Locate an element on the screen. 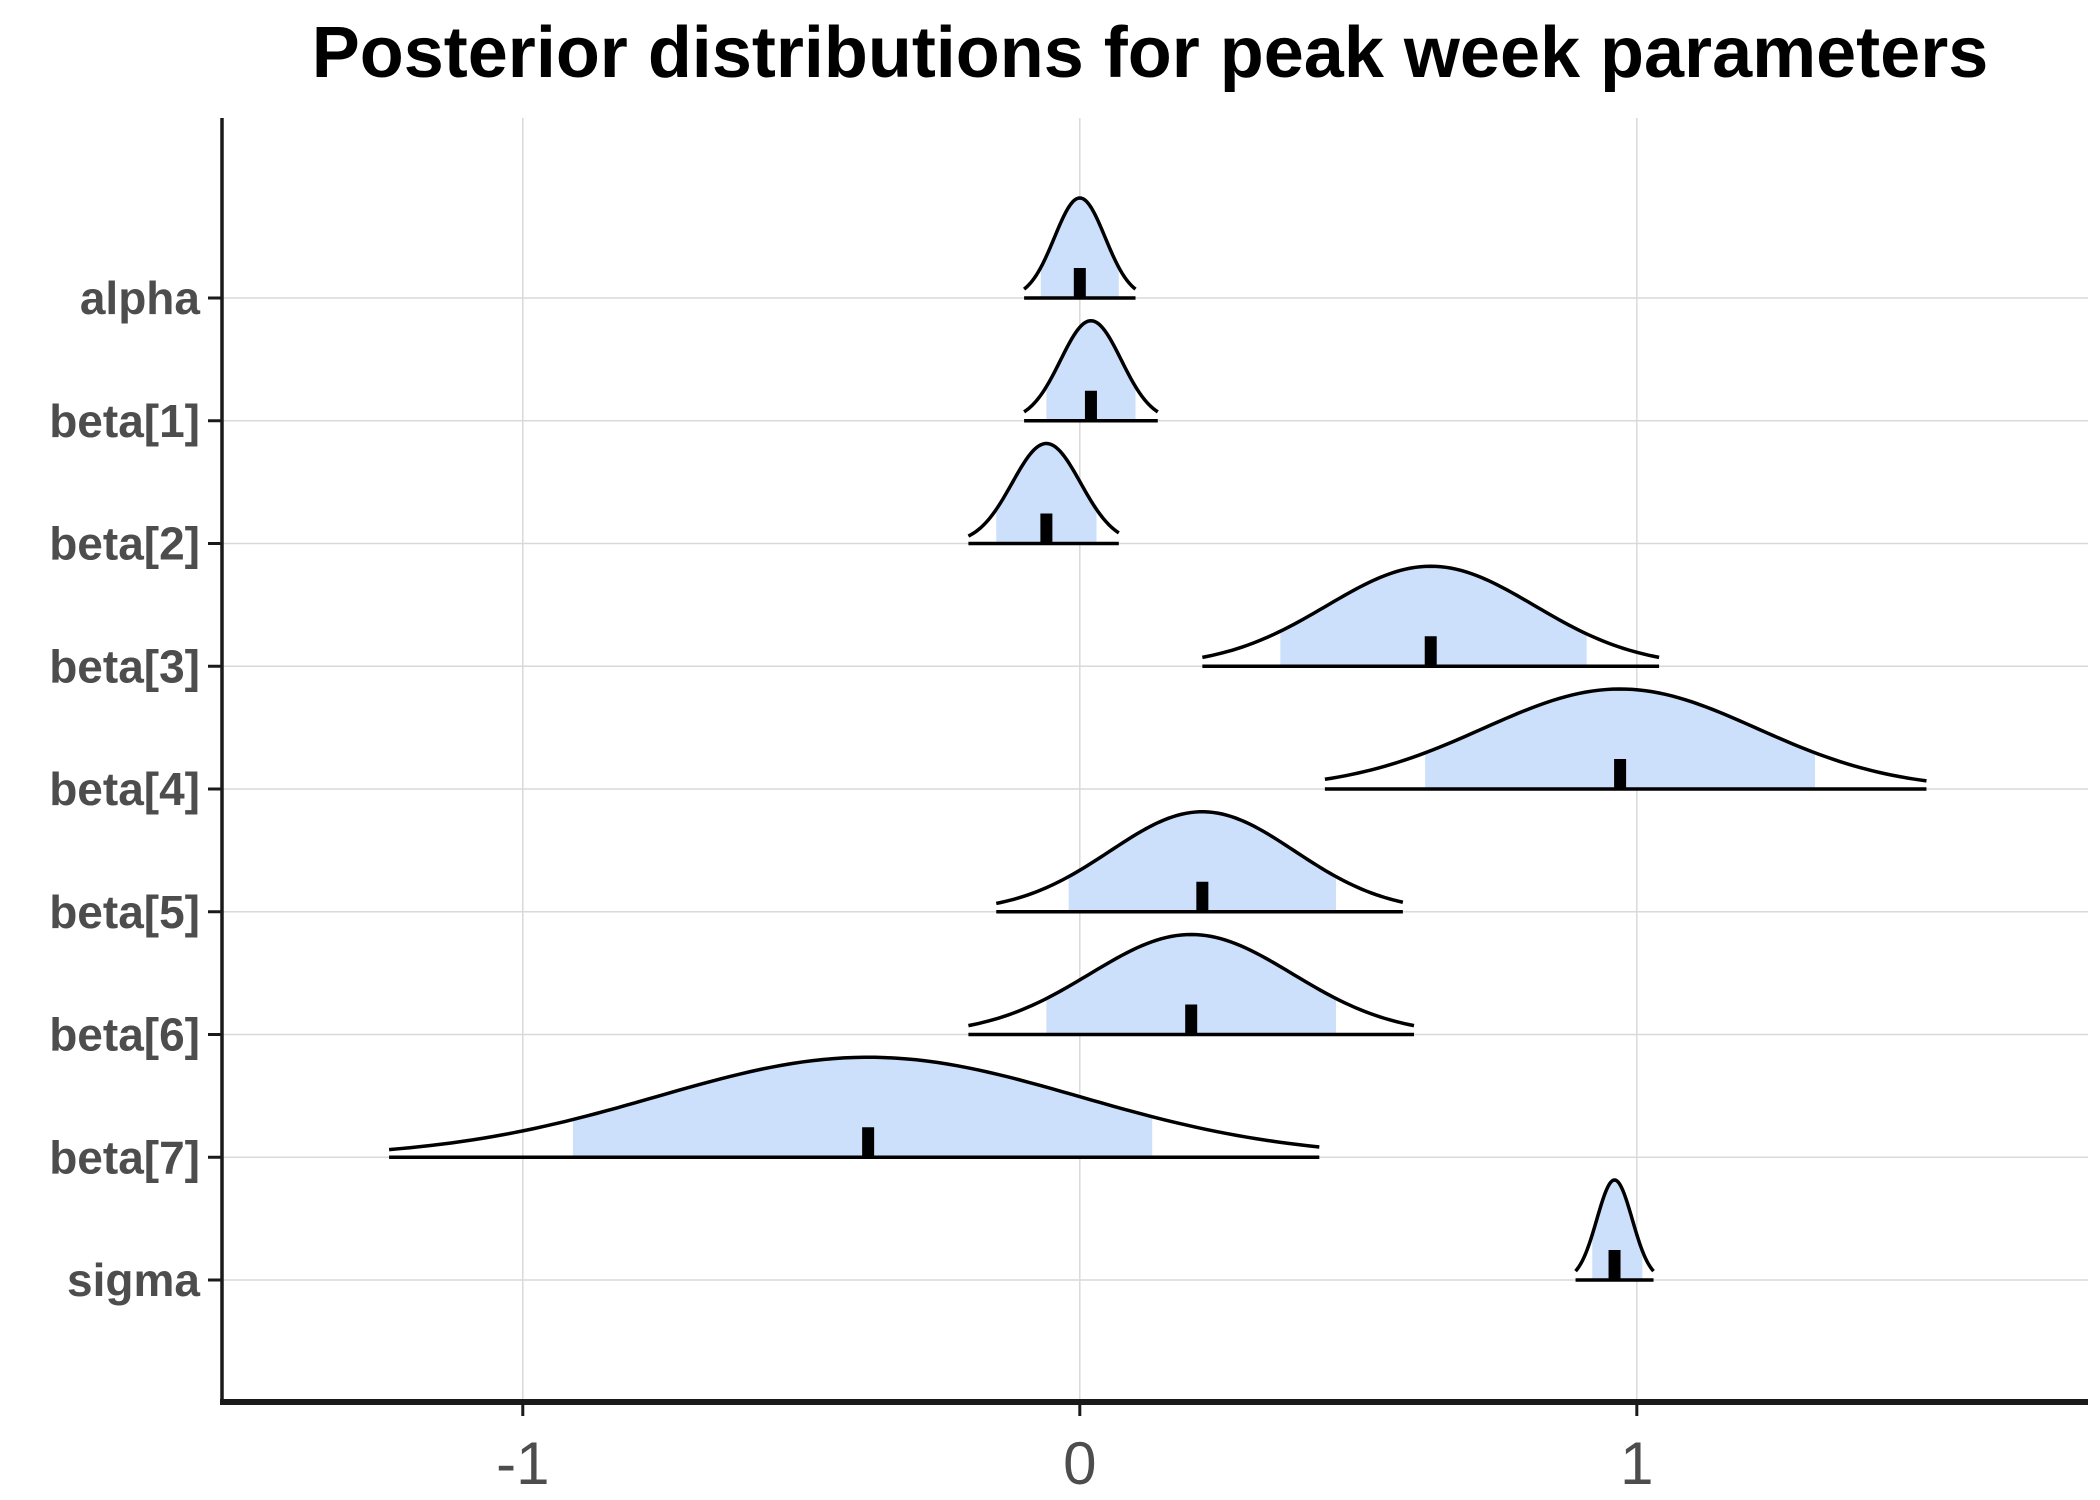  y-tick-label: beta[5] is located at coordinates (124, 912).